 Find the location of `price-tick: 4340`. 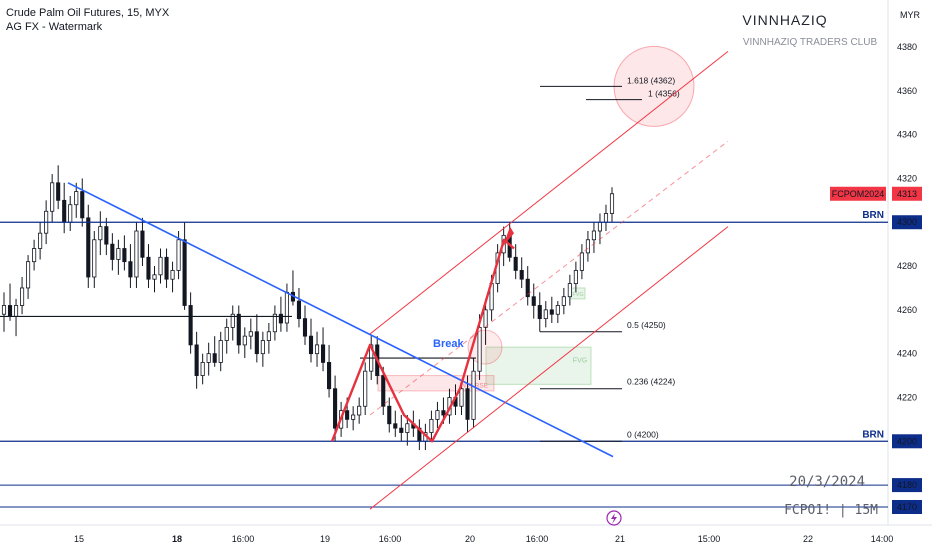

price-tick: 4340 is located at coordinates (907, 135).